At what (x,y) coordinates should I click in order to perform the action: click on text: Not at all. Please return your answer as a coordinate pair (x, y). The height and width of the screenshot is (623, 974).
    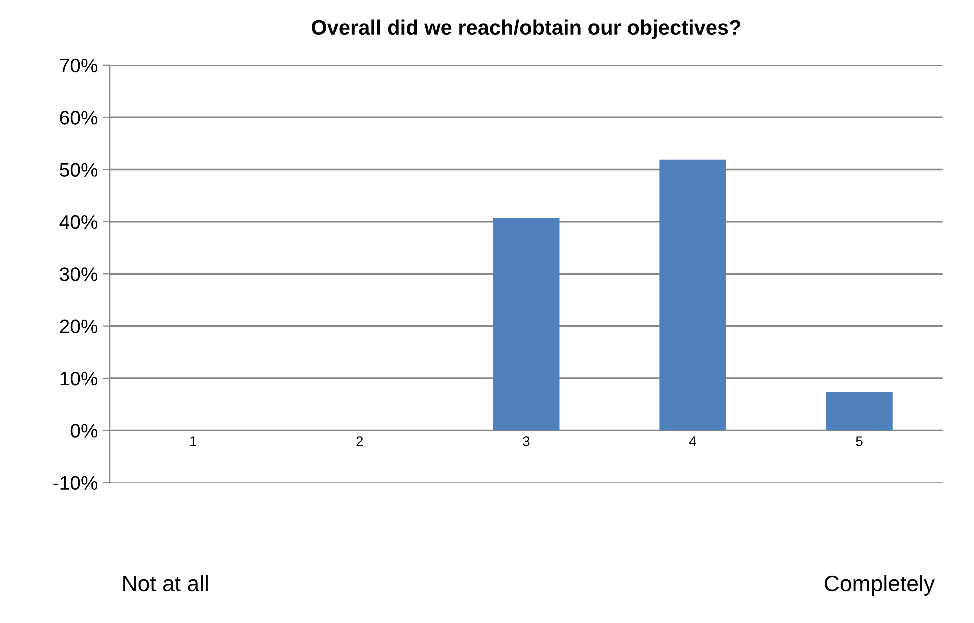
    Looking at the image, I should click on (166, 583).